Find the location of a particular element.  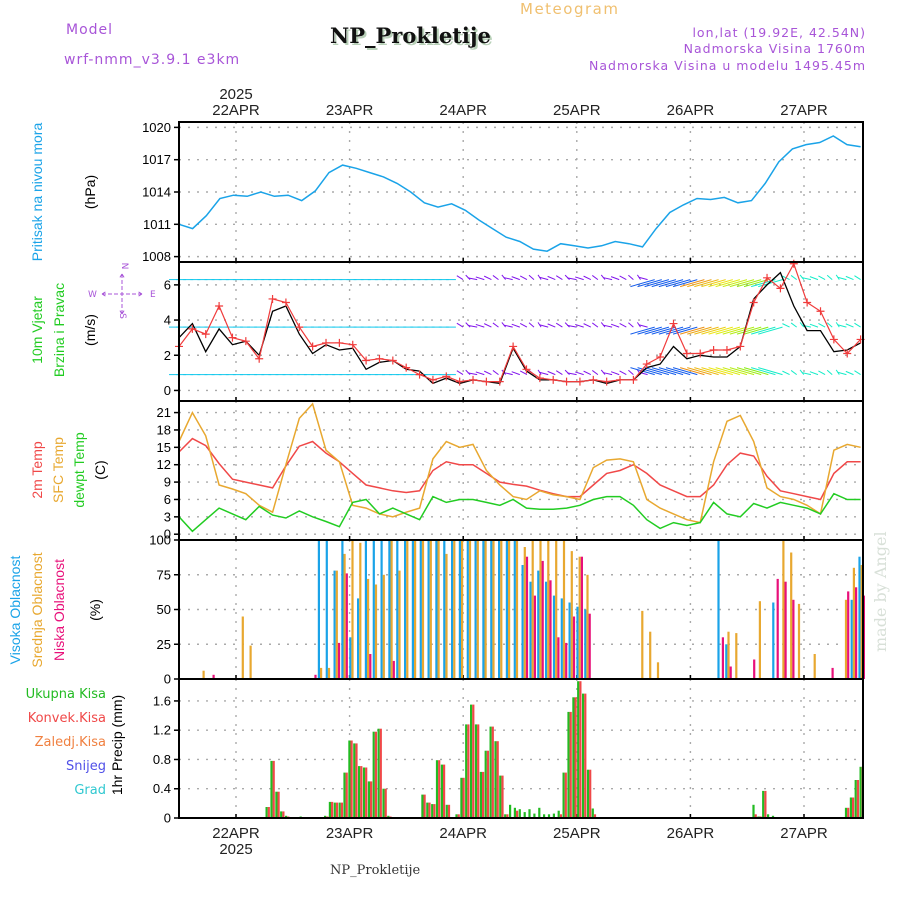

wind-gust-line is located at coordinates (520, 322).